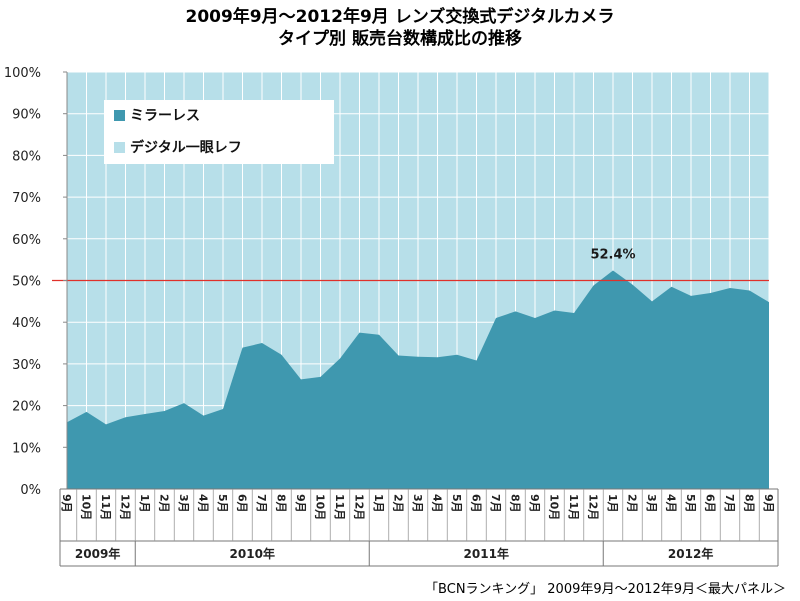 The height and width of the screenshot is (601, 800). What do you see at coordinates (400, 17) in the screenshot?
I see `title-line-1: 2009年9月～2012年9月 レンズ交換式デジタルカメラ` at bounding box center [400, 17].